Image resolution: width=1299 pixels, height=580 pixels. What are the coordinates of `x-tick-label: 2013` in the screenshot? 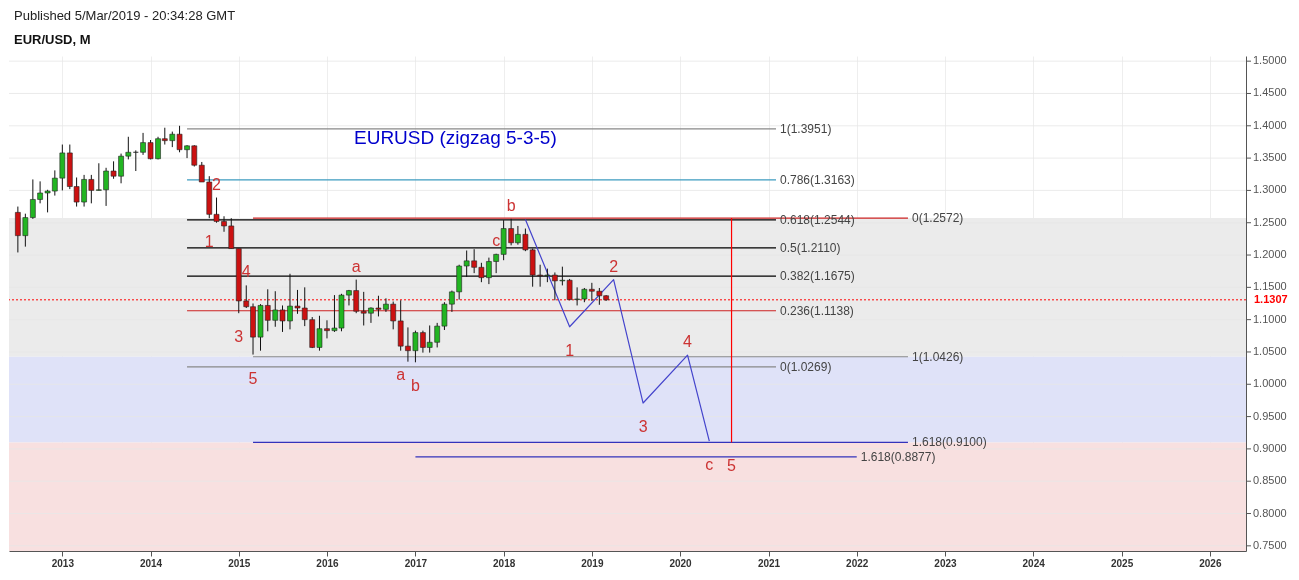 It's located at (63, 563).